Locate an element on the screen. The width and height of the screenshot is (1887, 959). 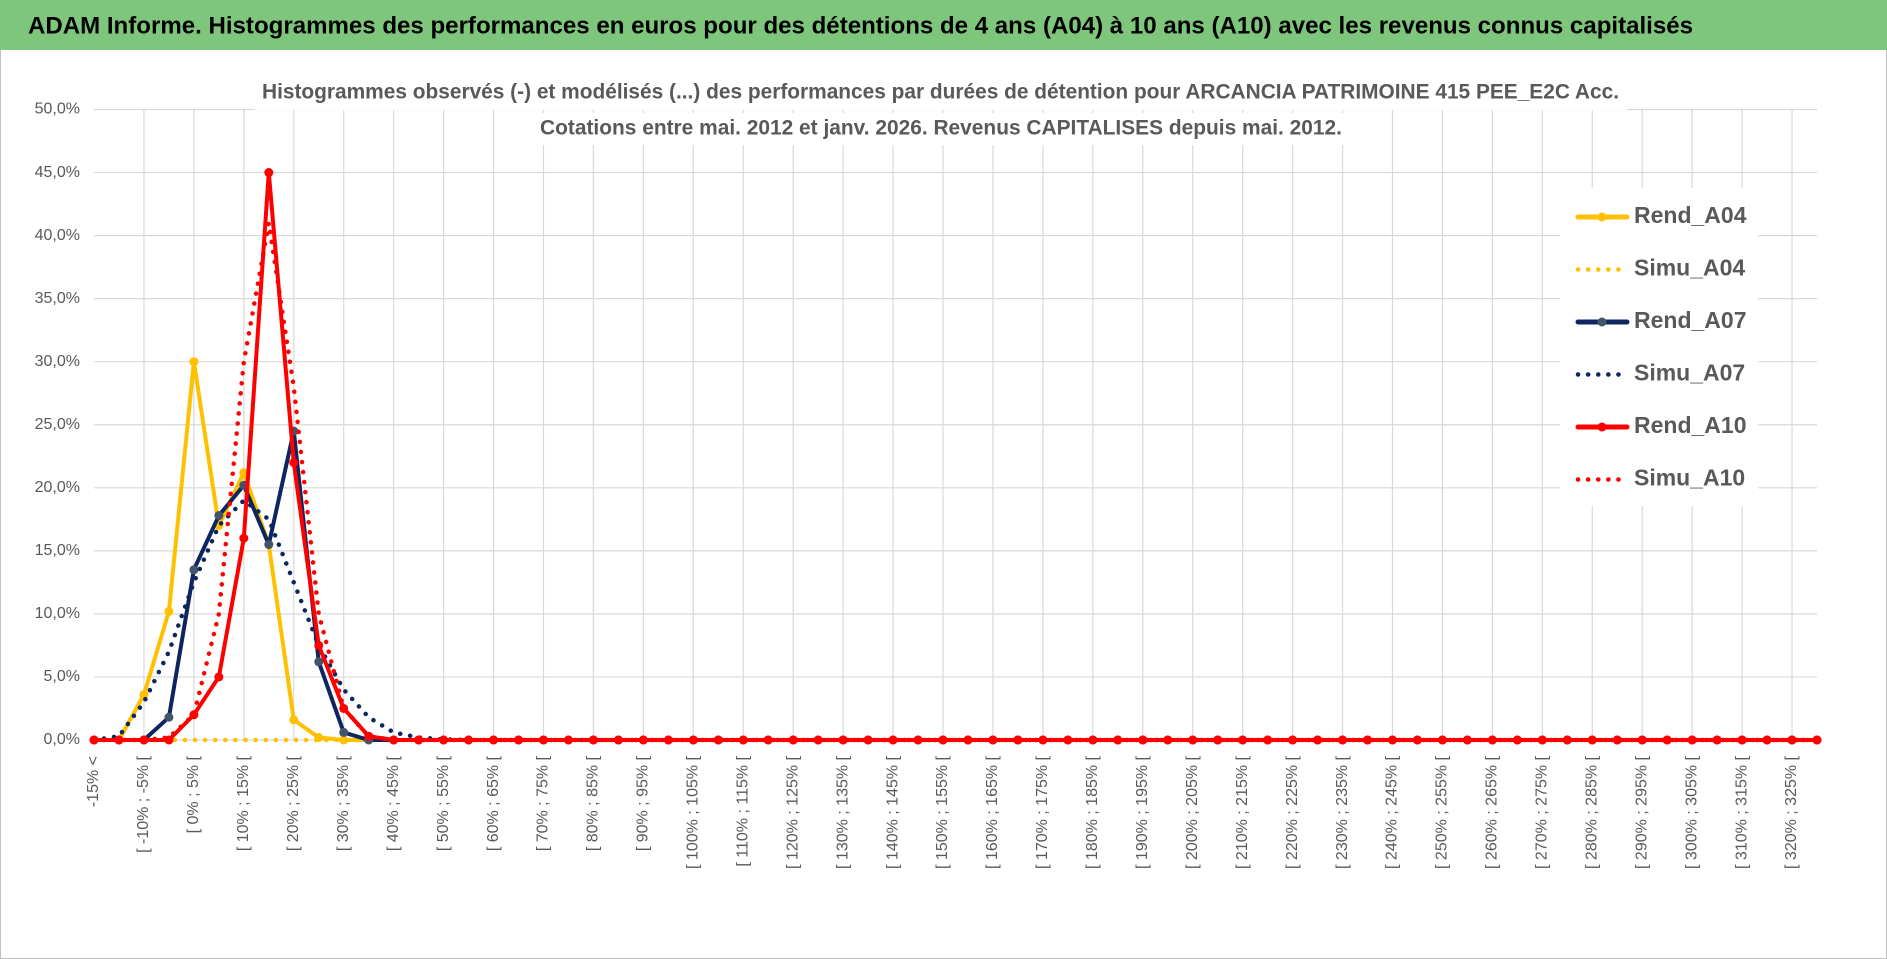
x-tick-label: [ 80% ; 85% [ is located at coordinates (593, 803).